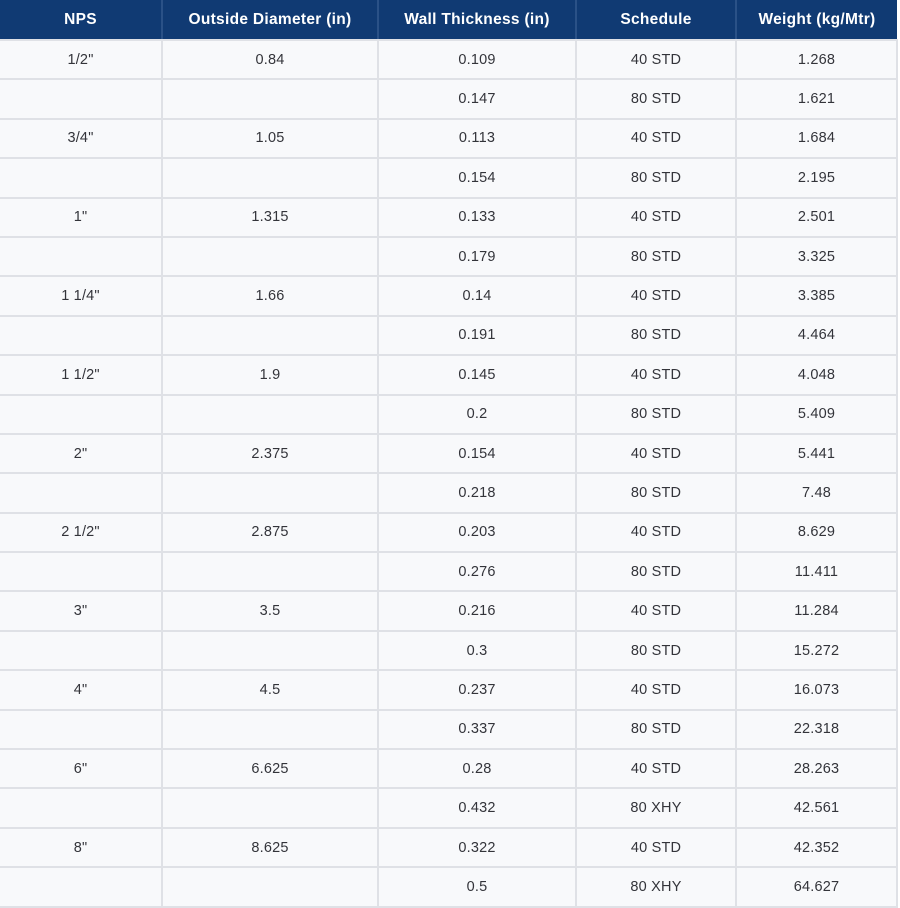 The width and height of the screenshot is (900, 908). I want to click on cell-outside-diameter: 1.66, so click(270, 296).